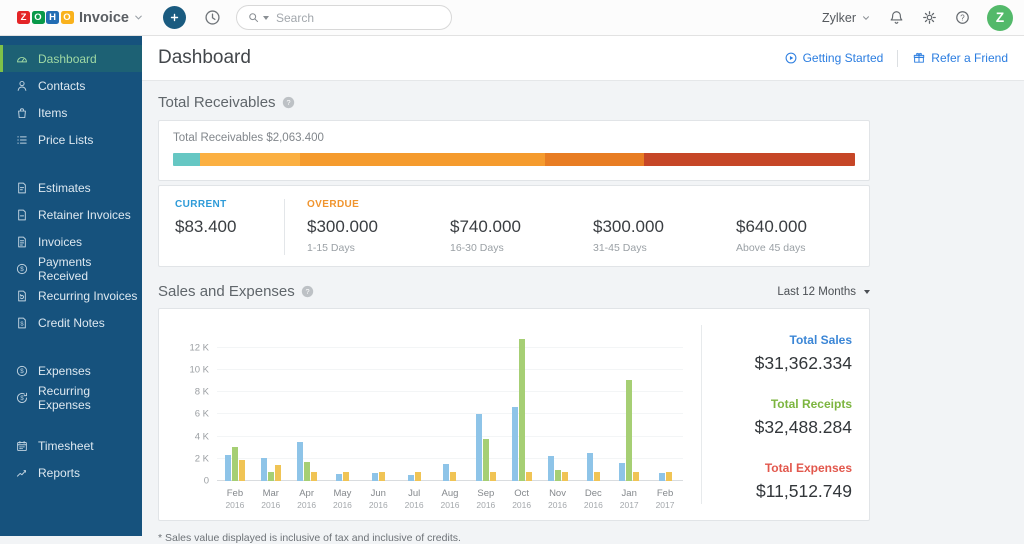 This screenshot has width=1024, height=544. Describe the element at coordinates (71, 398) in the screenshot. I see `sidebar-item-recurring-expenses: $ Recurring Expenses` at that location.